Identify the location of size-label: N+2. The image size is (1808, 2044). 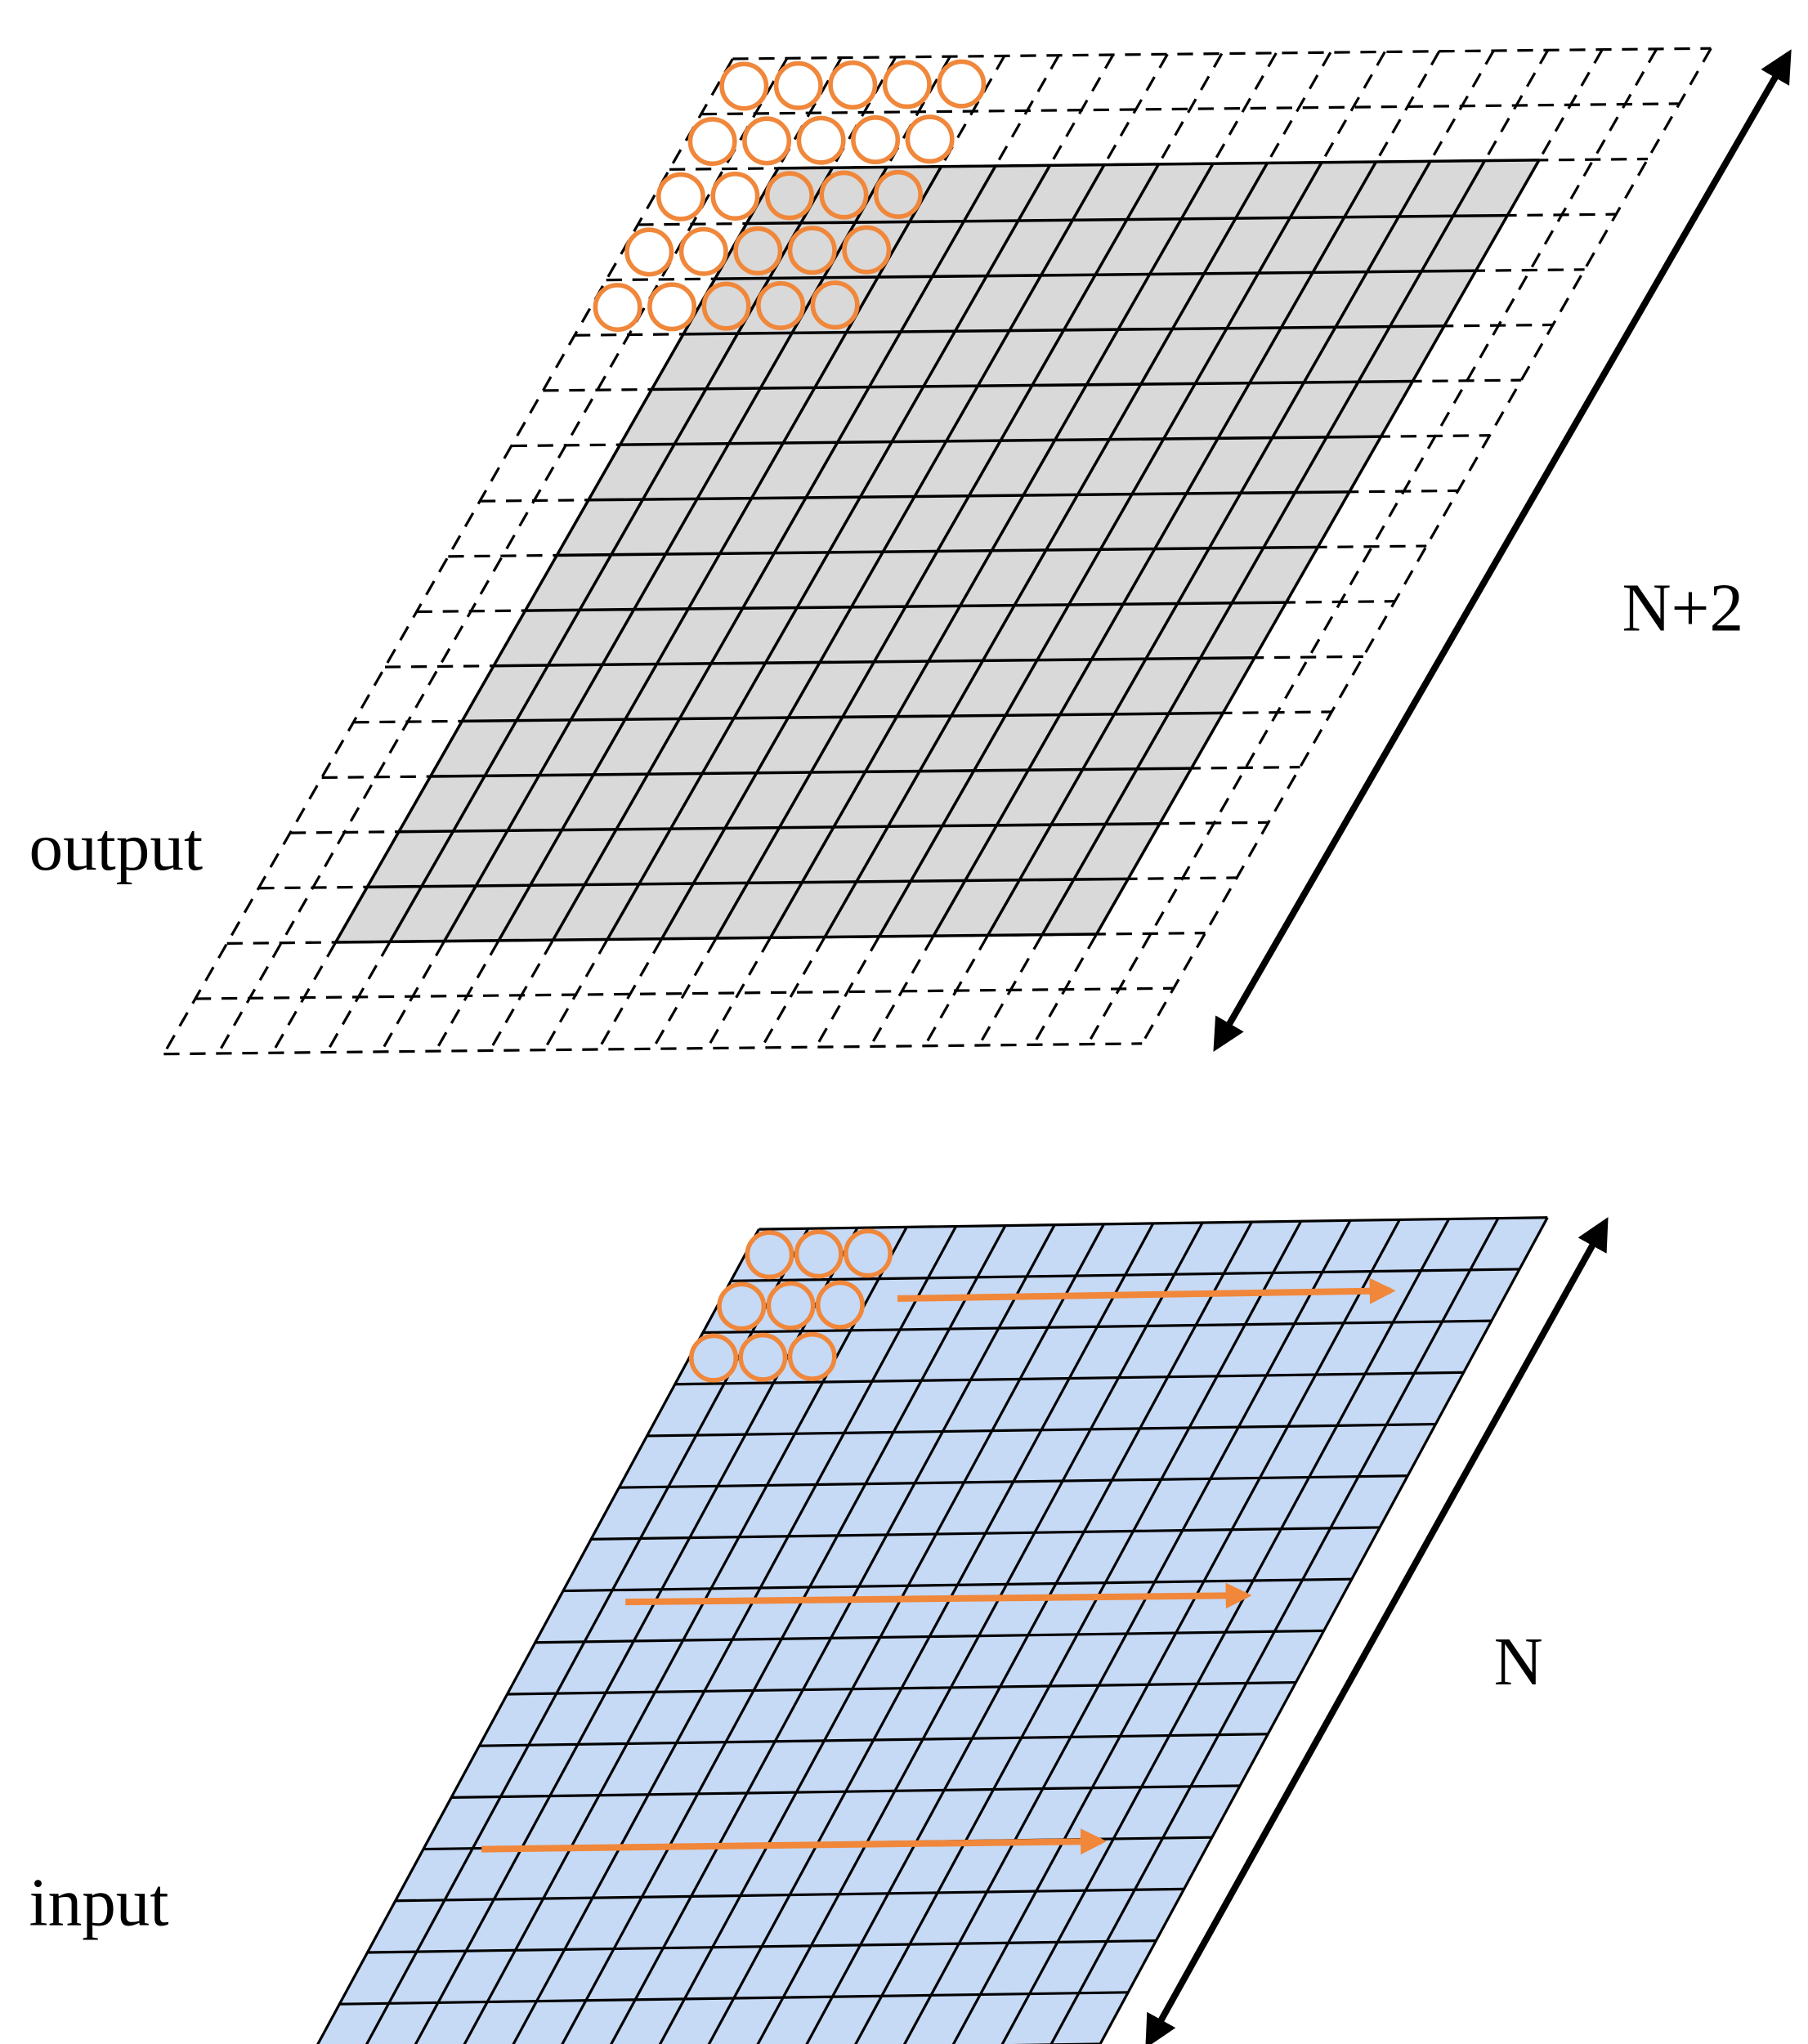
(1682, 607).